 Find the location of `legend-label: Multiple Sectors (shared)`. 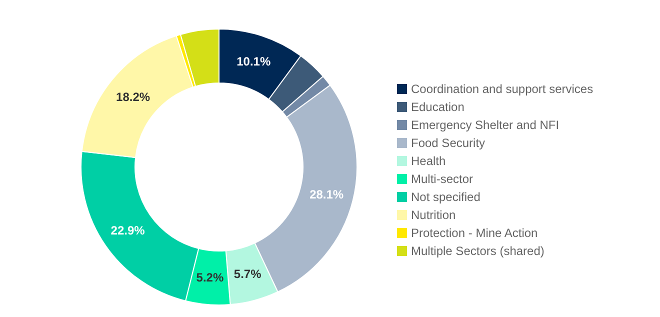

legend-label: Multiple Sectors (shared) is located at coordinates (477, 251).